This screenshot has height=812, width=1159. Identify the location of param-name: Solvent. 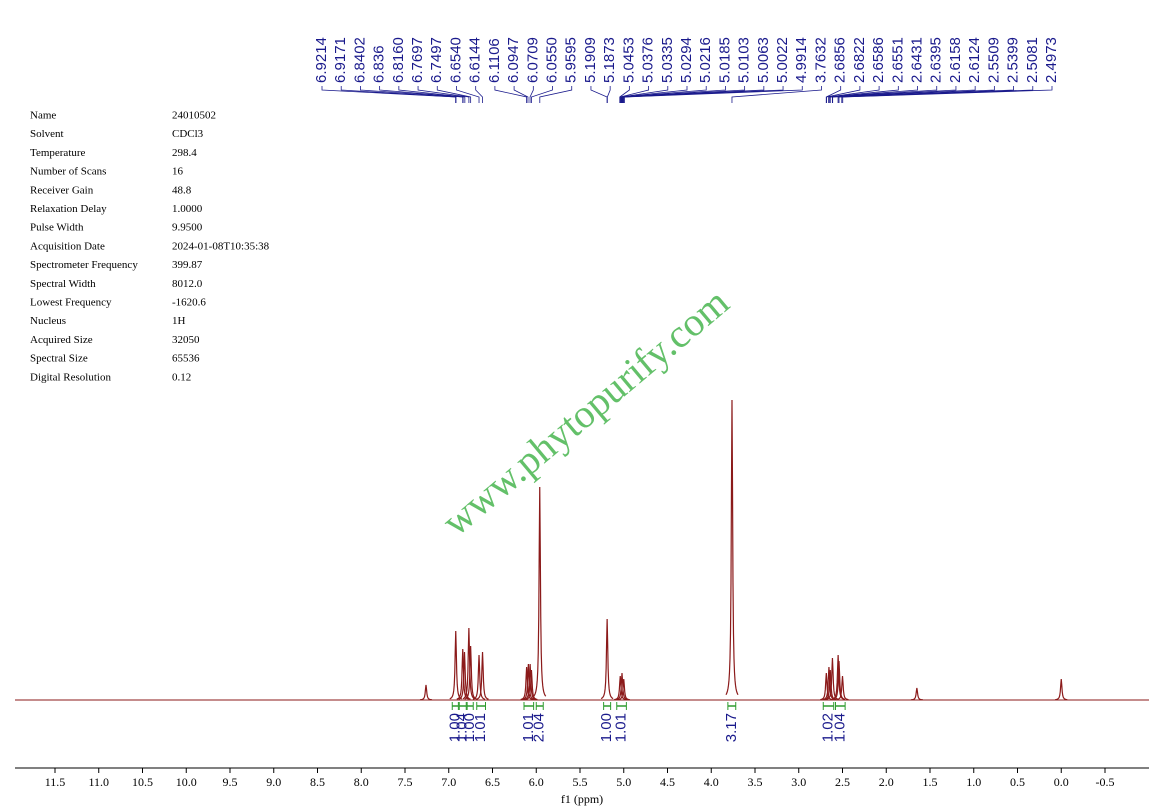
(47, 134).